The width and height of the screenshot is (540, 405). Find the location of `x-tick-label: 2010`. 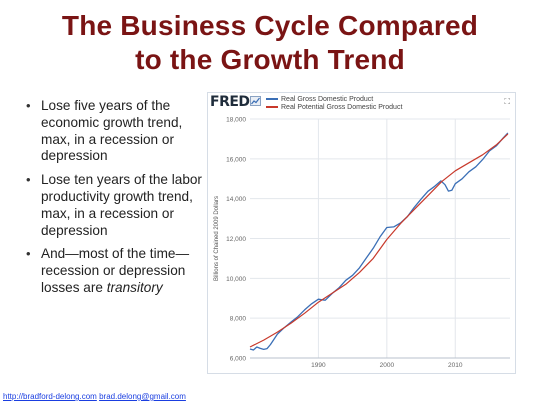

x-tick-label: 2010 is located at coordinates (455, 365).